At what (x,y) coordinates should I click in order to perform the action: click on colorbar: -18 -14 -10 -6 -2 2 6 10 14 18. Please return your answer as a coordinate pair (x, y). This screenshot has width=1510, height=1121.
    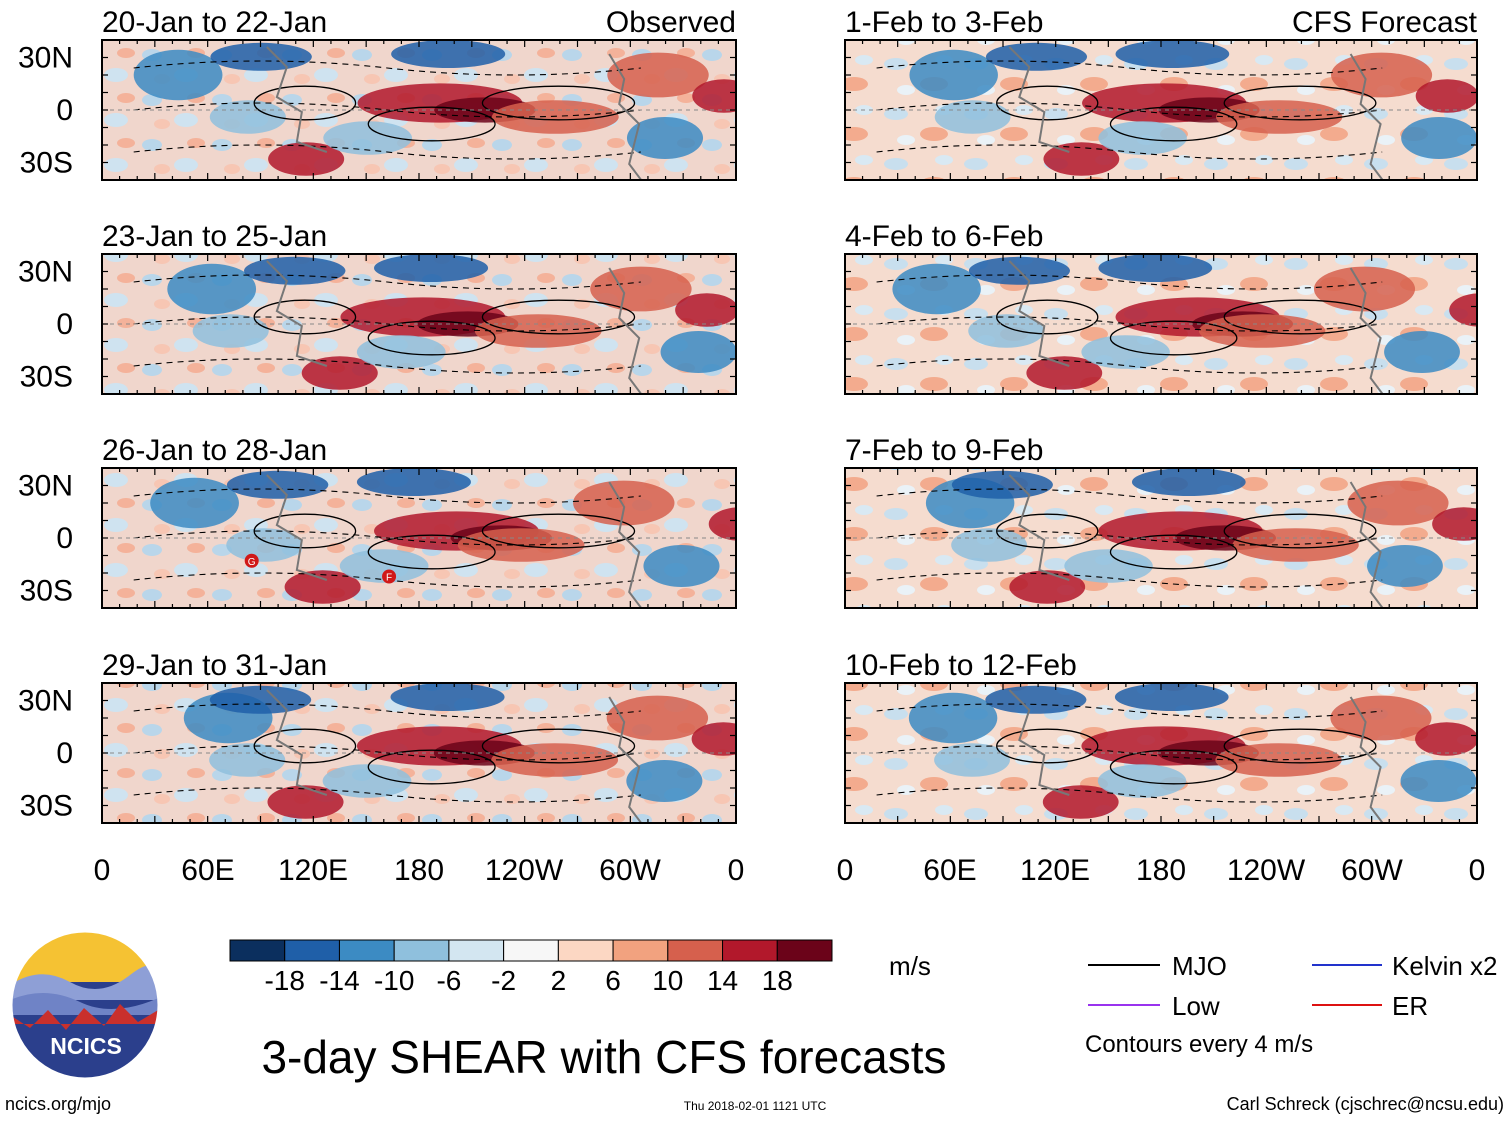
    Looking at the image, I should click on (531, 967).